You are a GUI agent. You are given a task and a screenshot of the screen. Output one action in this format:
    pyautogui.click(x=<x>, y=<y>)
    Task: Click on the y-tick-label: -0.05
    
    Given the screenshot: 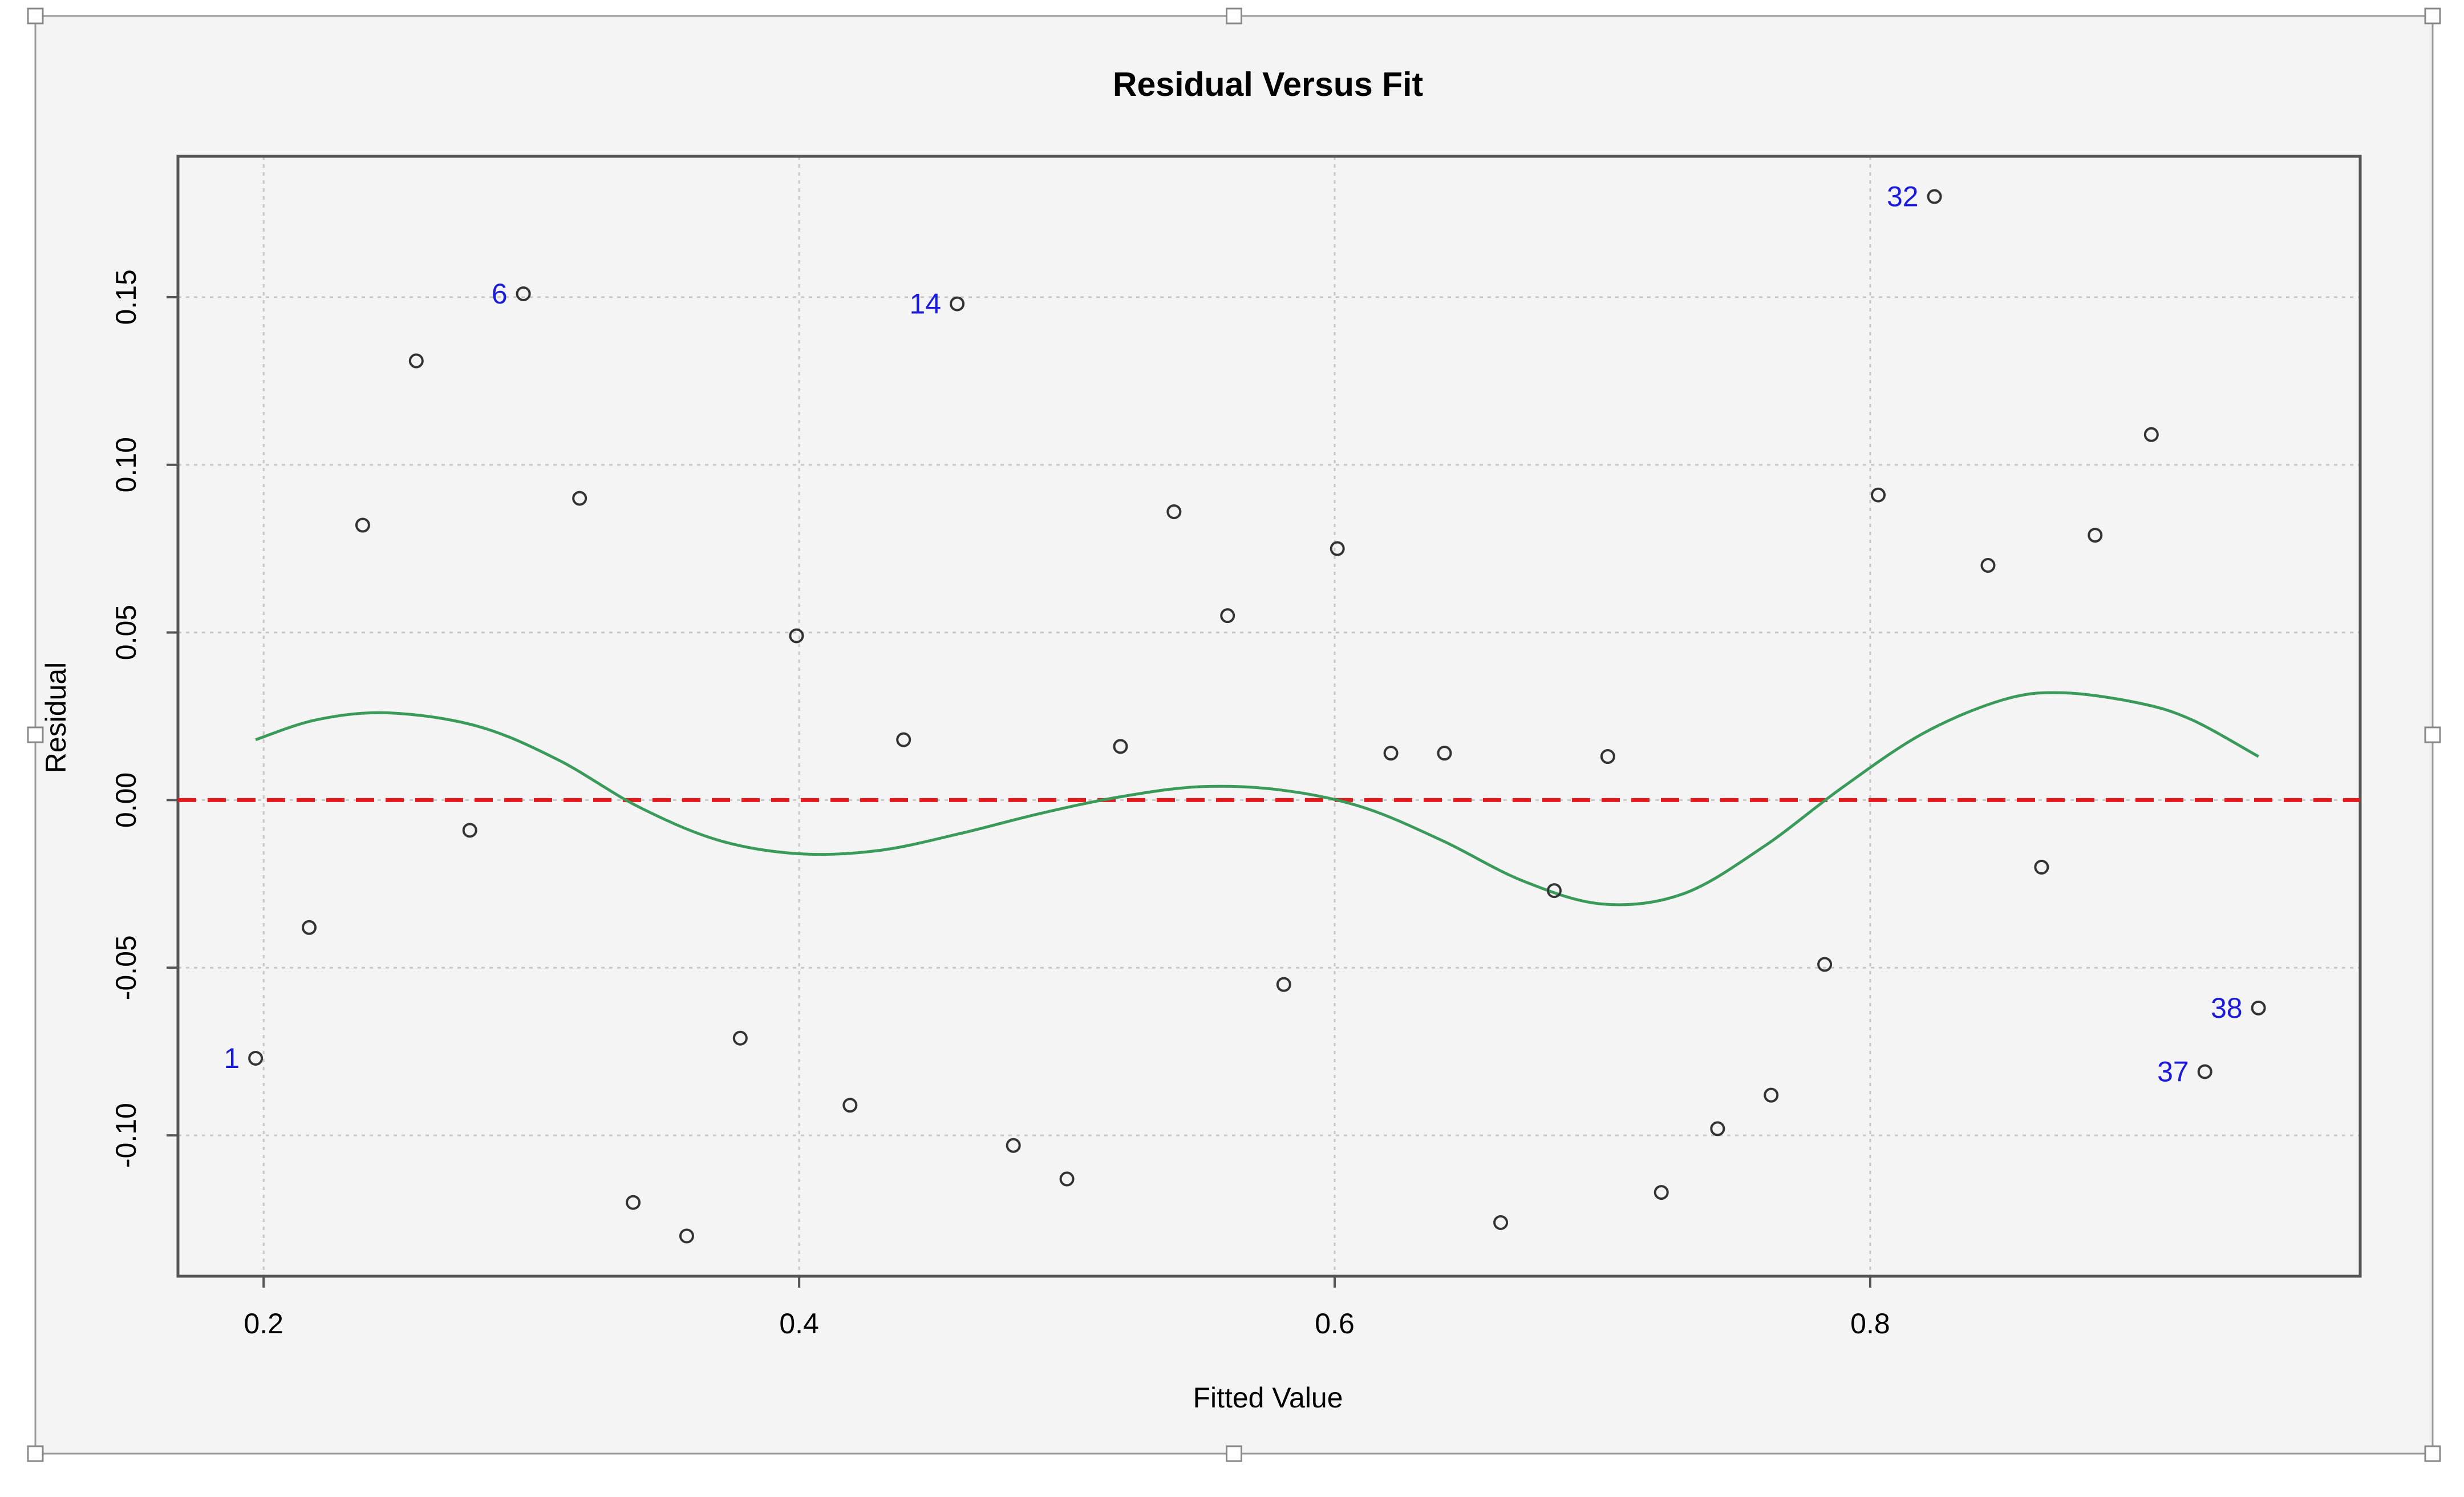 What is the action you would take?
    pyautogui.click(x=126, y=968)
    